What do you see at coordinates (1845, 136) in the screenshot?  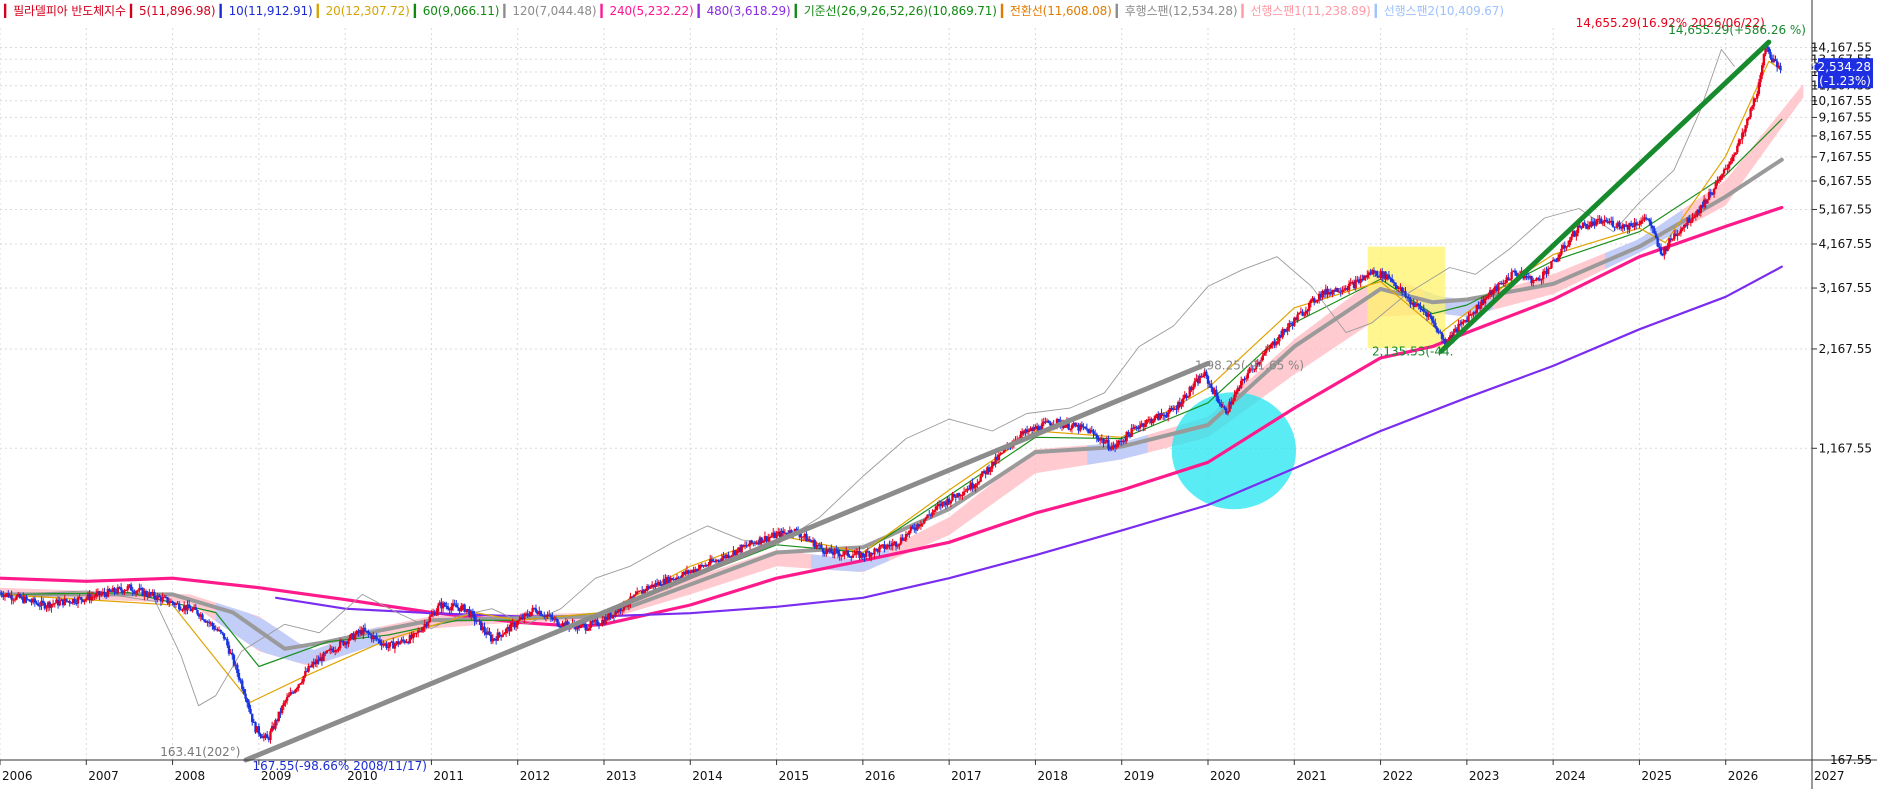 I see `y-tick-label: 8,167.55` at bounding box center [1845, 136].